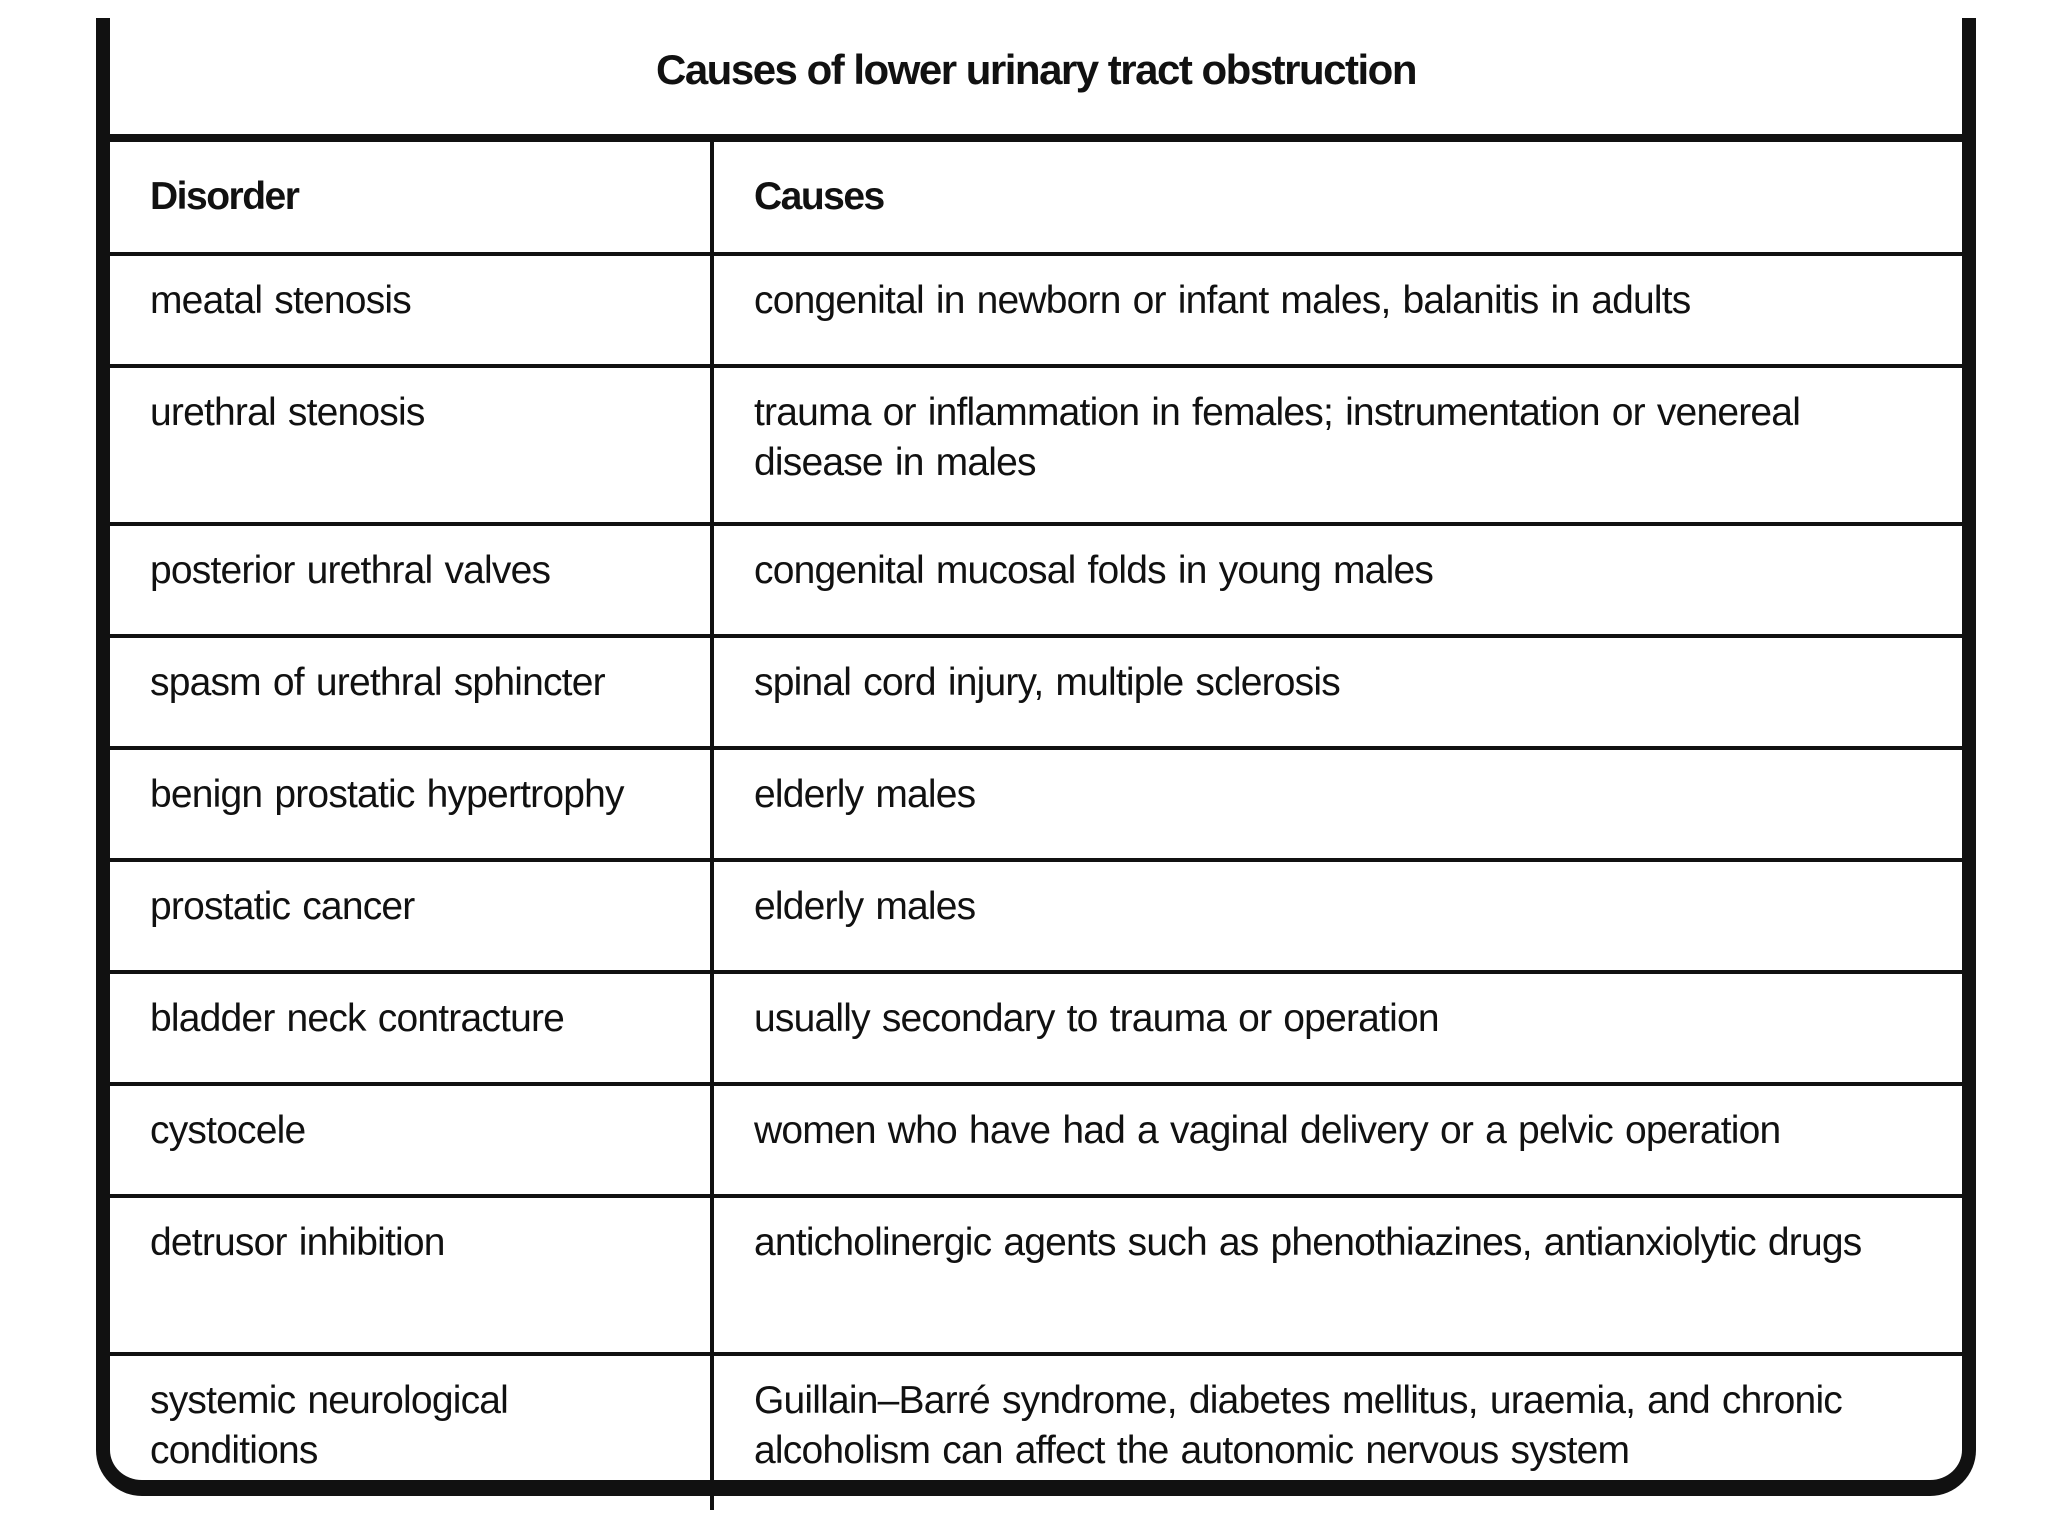  Describe the element at coordinates (412, 1276) in the screenshot. I see `disorder-cell: detrusor inhibition` at that location.